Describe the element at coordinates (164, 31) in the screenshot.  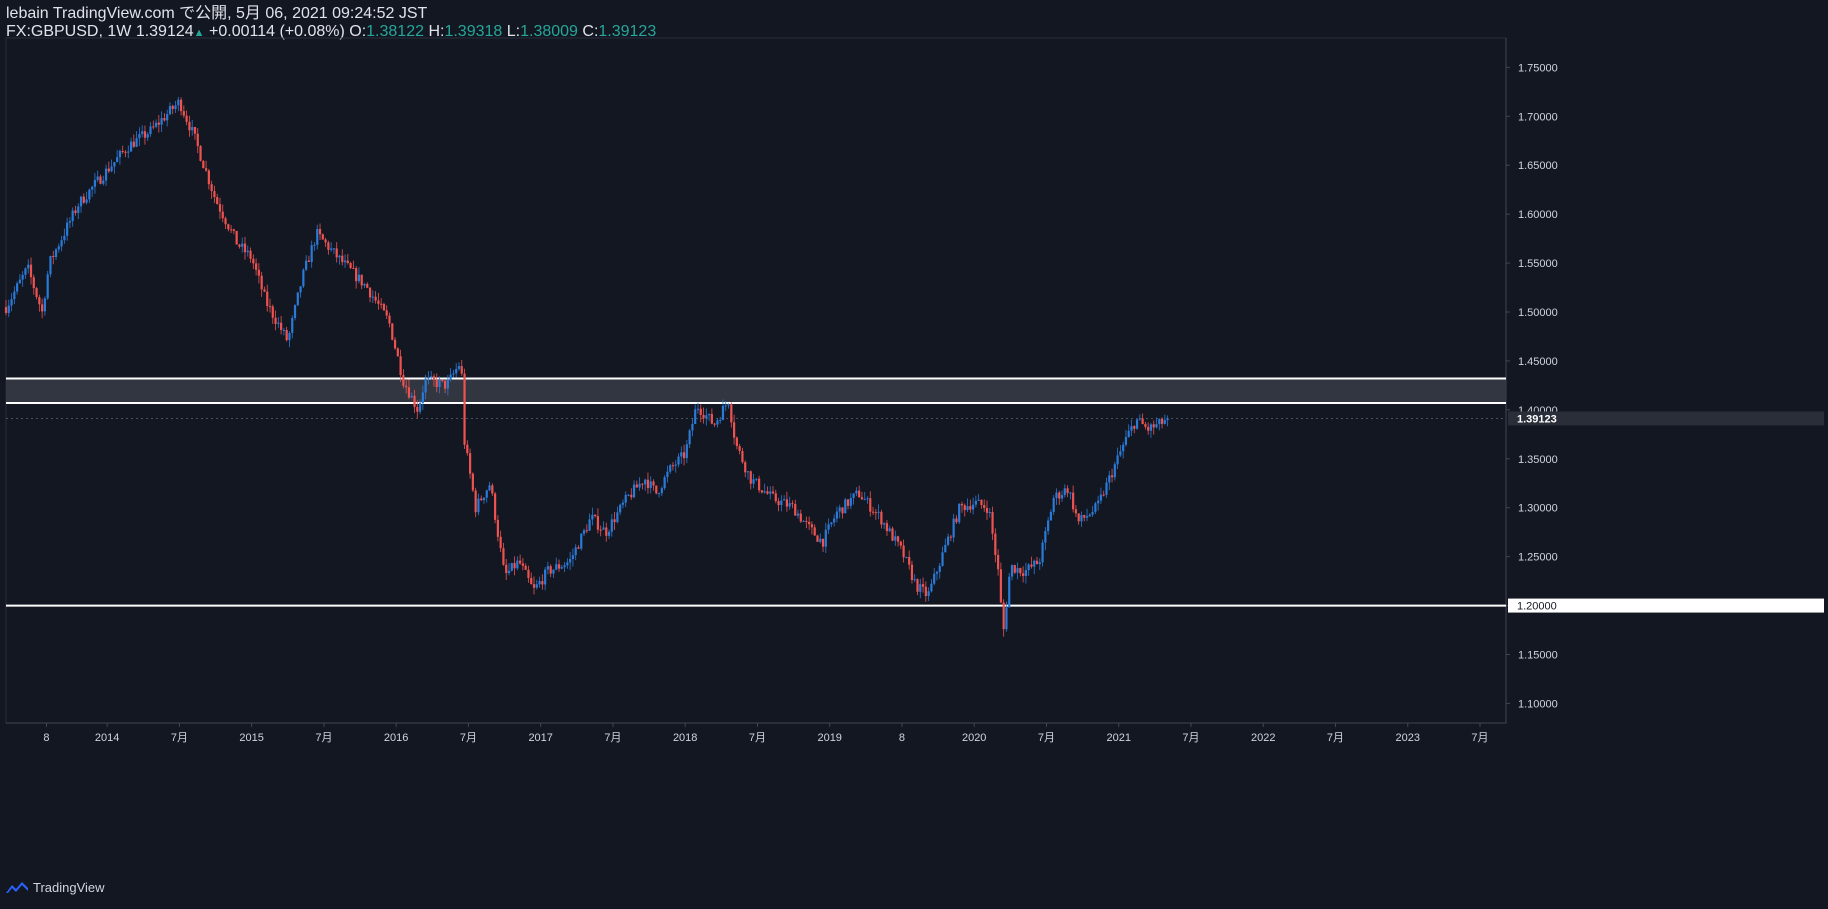
I see `last-price: 1.39124` at that location.